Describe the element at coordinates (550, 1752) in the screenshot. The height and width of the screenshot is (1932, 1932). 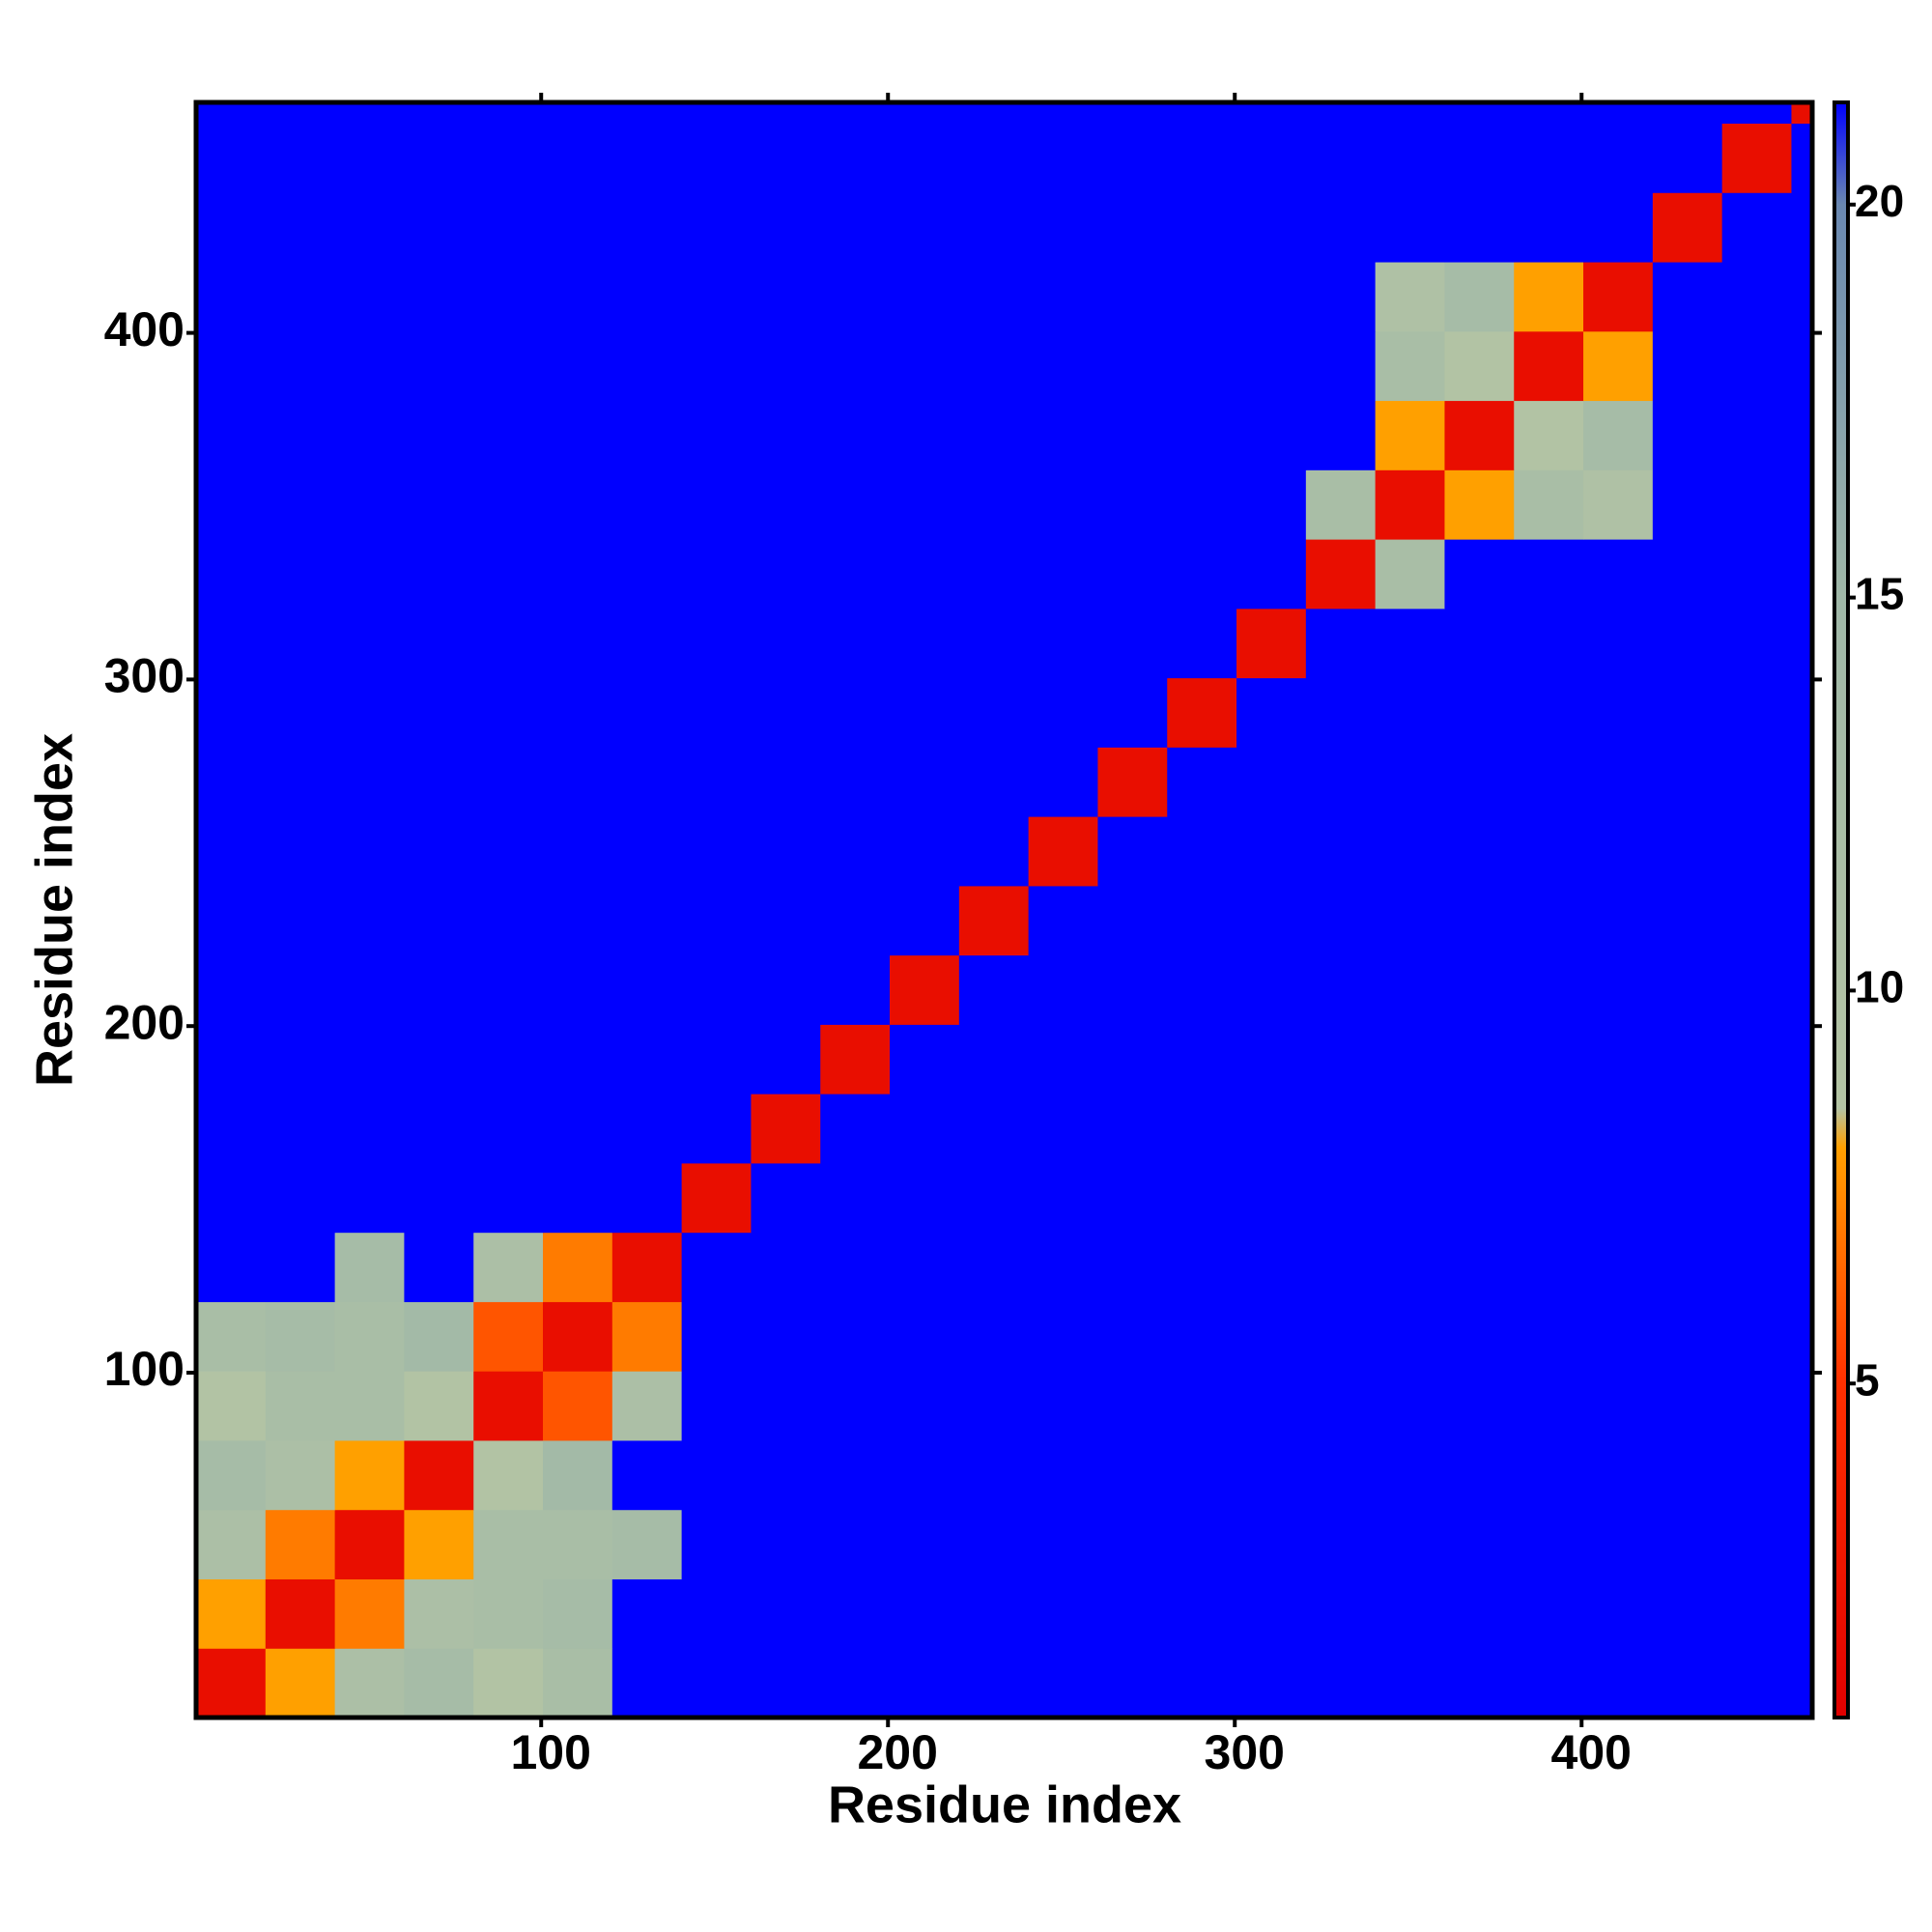
I see `x-tick-label: 100` at that location.